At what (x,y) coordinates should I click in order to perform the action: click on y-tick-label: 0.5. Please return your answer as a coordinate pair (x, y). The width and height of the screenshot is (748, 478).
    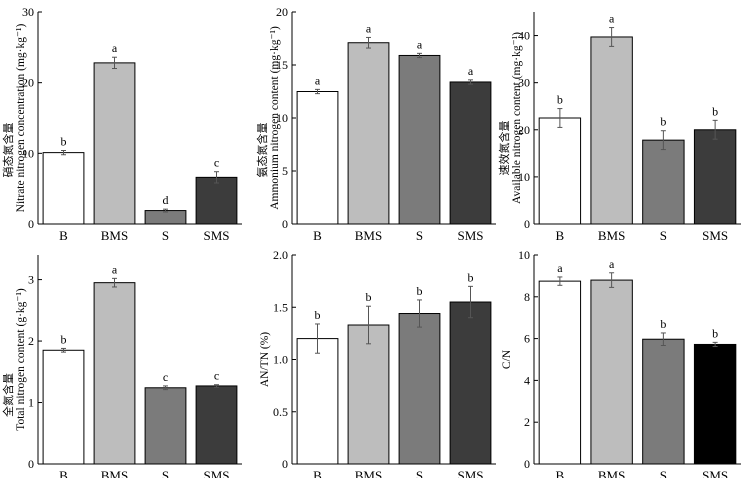
    Looking at the image, I should click on (280, 412).